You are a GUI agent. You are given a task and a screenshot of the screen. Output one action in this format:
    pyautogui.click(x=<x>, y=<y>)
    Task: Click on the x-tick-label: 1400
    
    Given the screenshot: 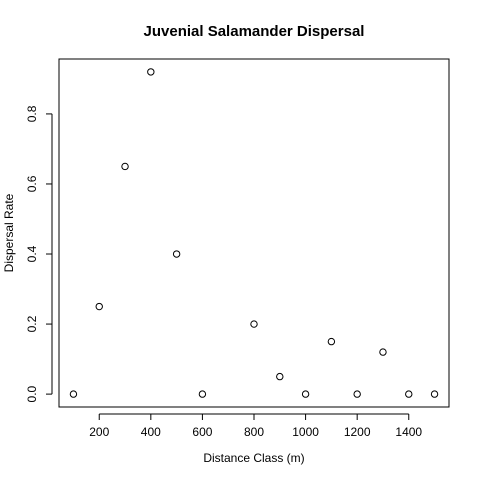 What is the action you would take?
    pyautogui.click(x=408, y=432)
    